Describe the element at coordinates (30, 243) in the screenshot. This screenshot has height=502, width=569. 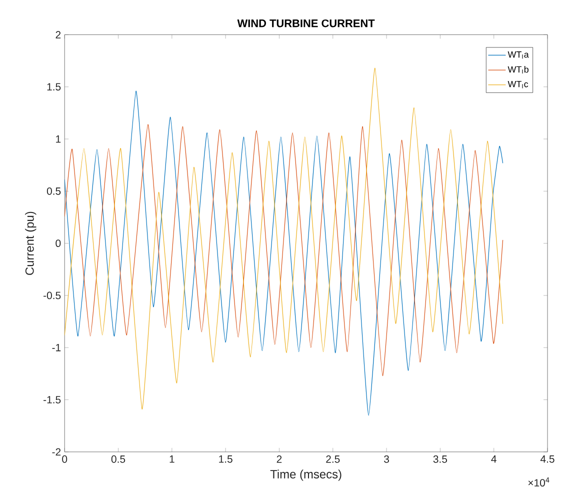
I see `y-axis-title: Current (pu)` at that location.